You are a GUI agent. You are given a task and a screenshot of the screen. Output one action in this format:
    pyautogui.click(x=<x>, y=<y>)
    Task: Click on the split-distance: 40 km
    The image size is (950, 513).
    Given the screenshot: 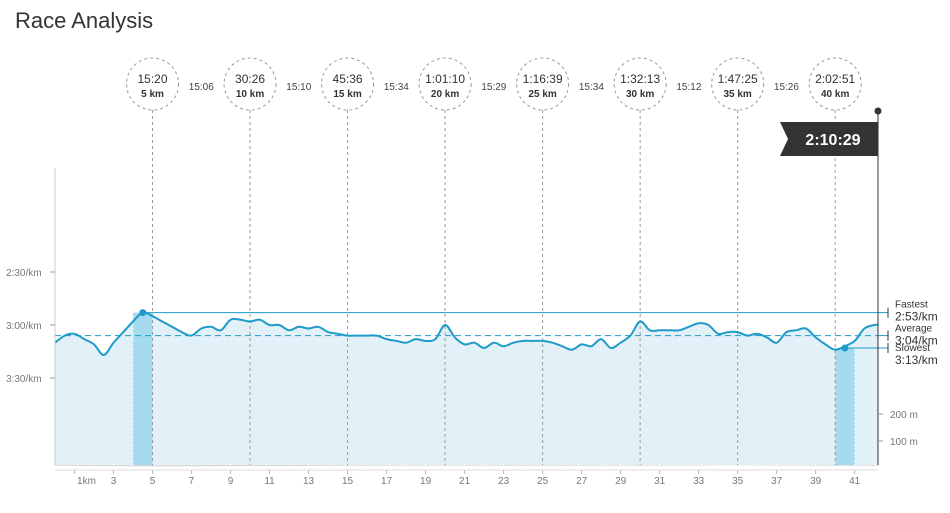 What is the action you would take?
    pyautogui.click(x=835, y=94)
    